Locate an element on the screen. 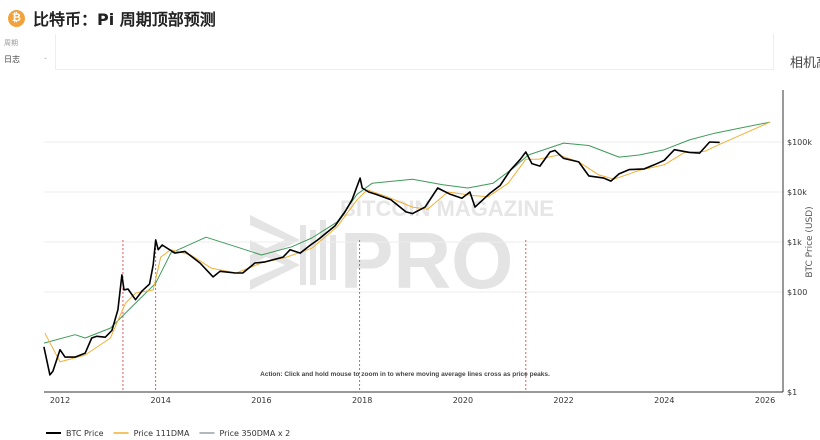 The height and width of the screenshot is (440, 820). scale-label: 周期 is located at coordinates (11, 43).